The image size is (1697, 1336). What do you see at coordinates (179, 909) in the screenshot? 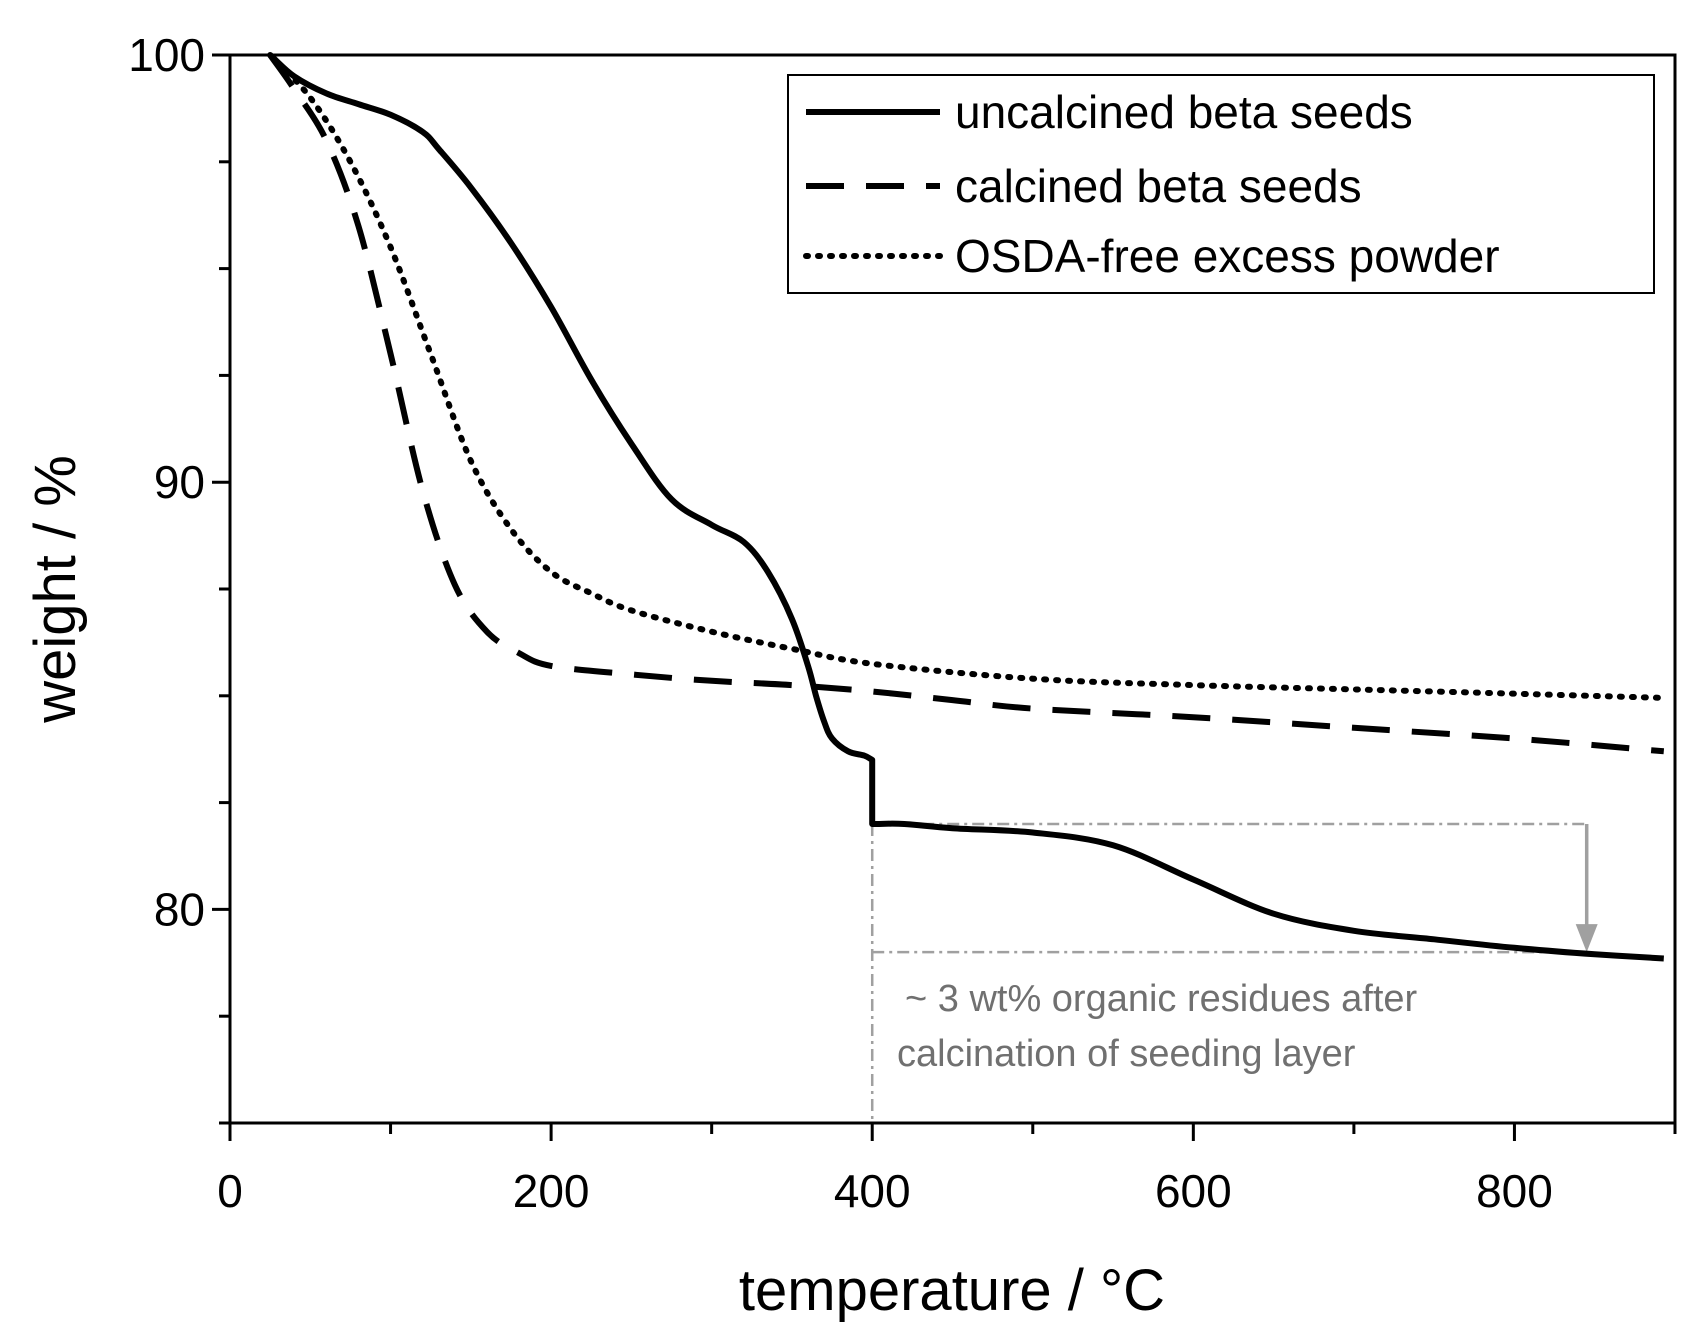
I see `y-tick-label-80: 80` at bounding box center [179, 909].